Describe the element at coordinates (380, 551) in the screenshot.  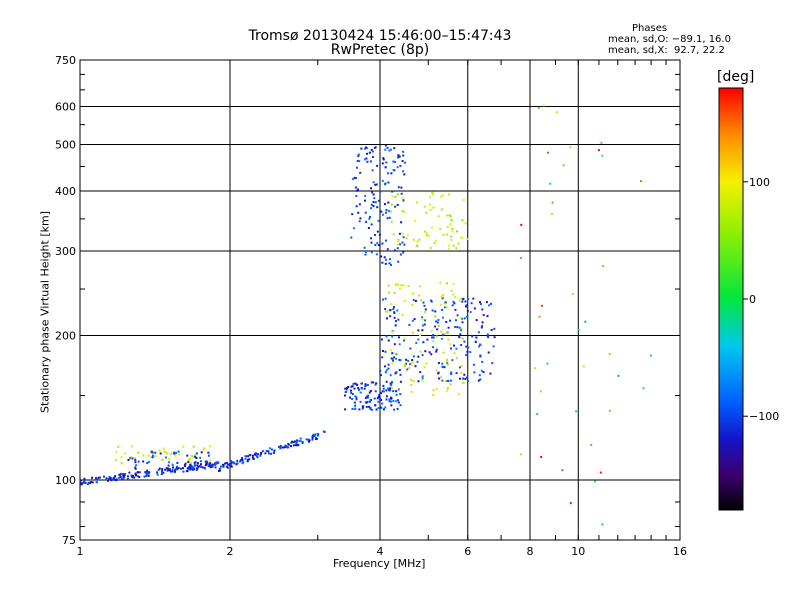
I see `x-tick-label: 4` at that location.